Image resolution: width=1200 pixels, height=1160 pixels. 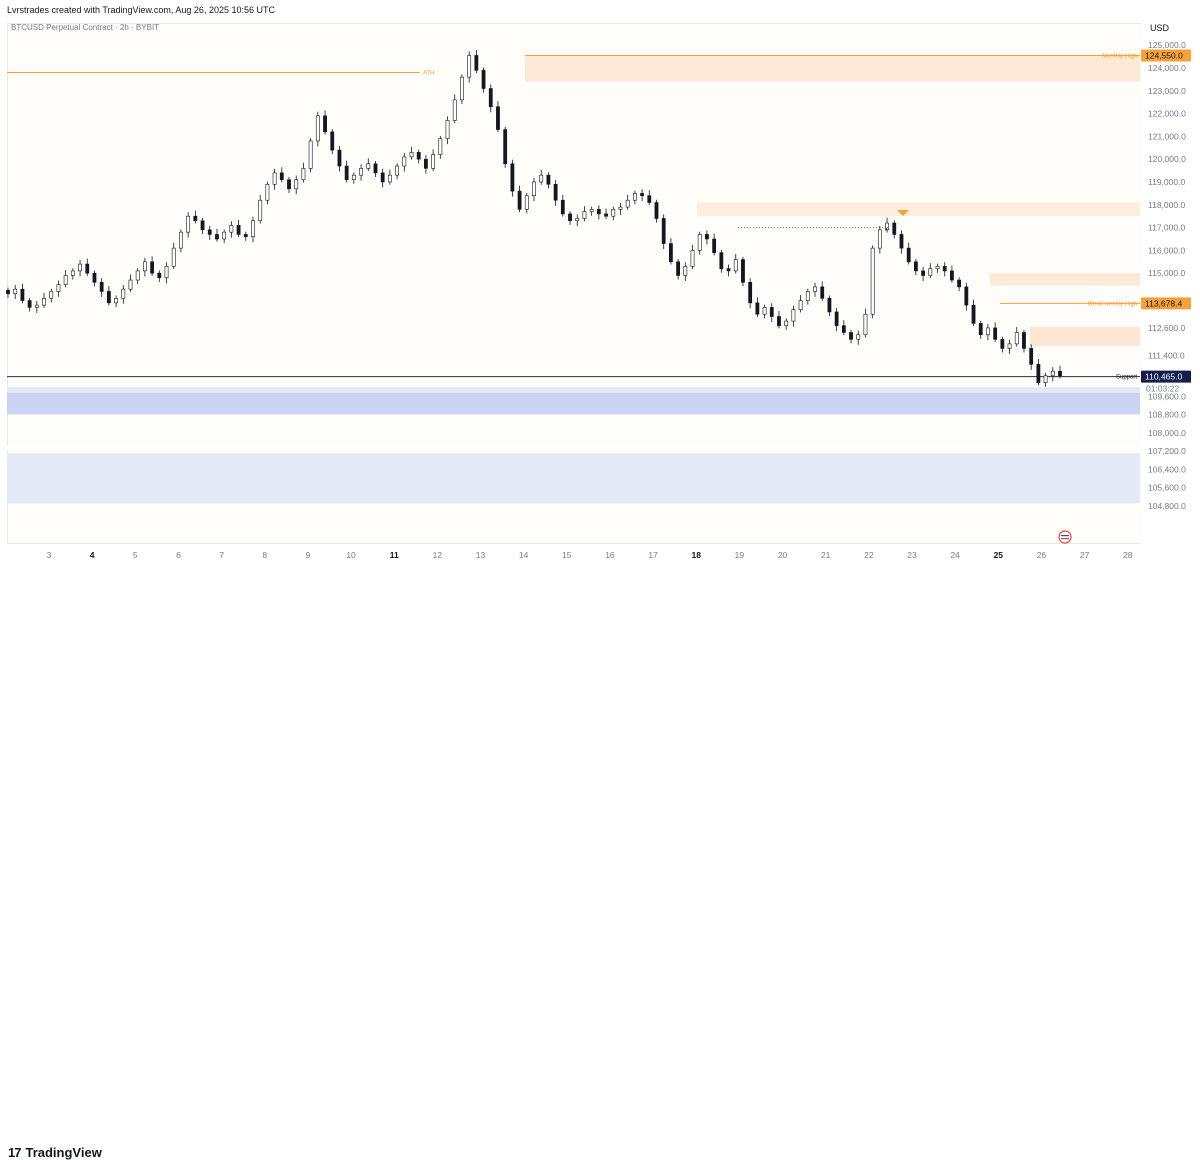 I want to click on economic-event-icon, so click(x=1065, y=537).